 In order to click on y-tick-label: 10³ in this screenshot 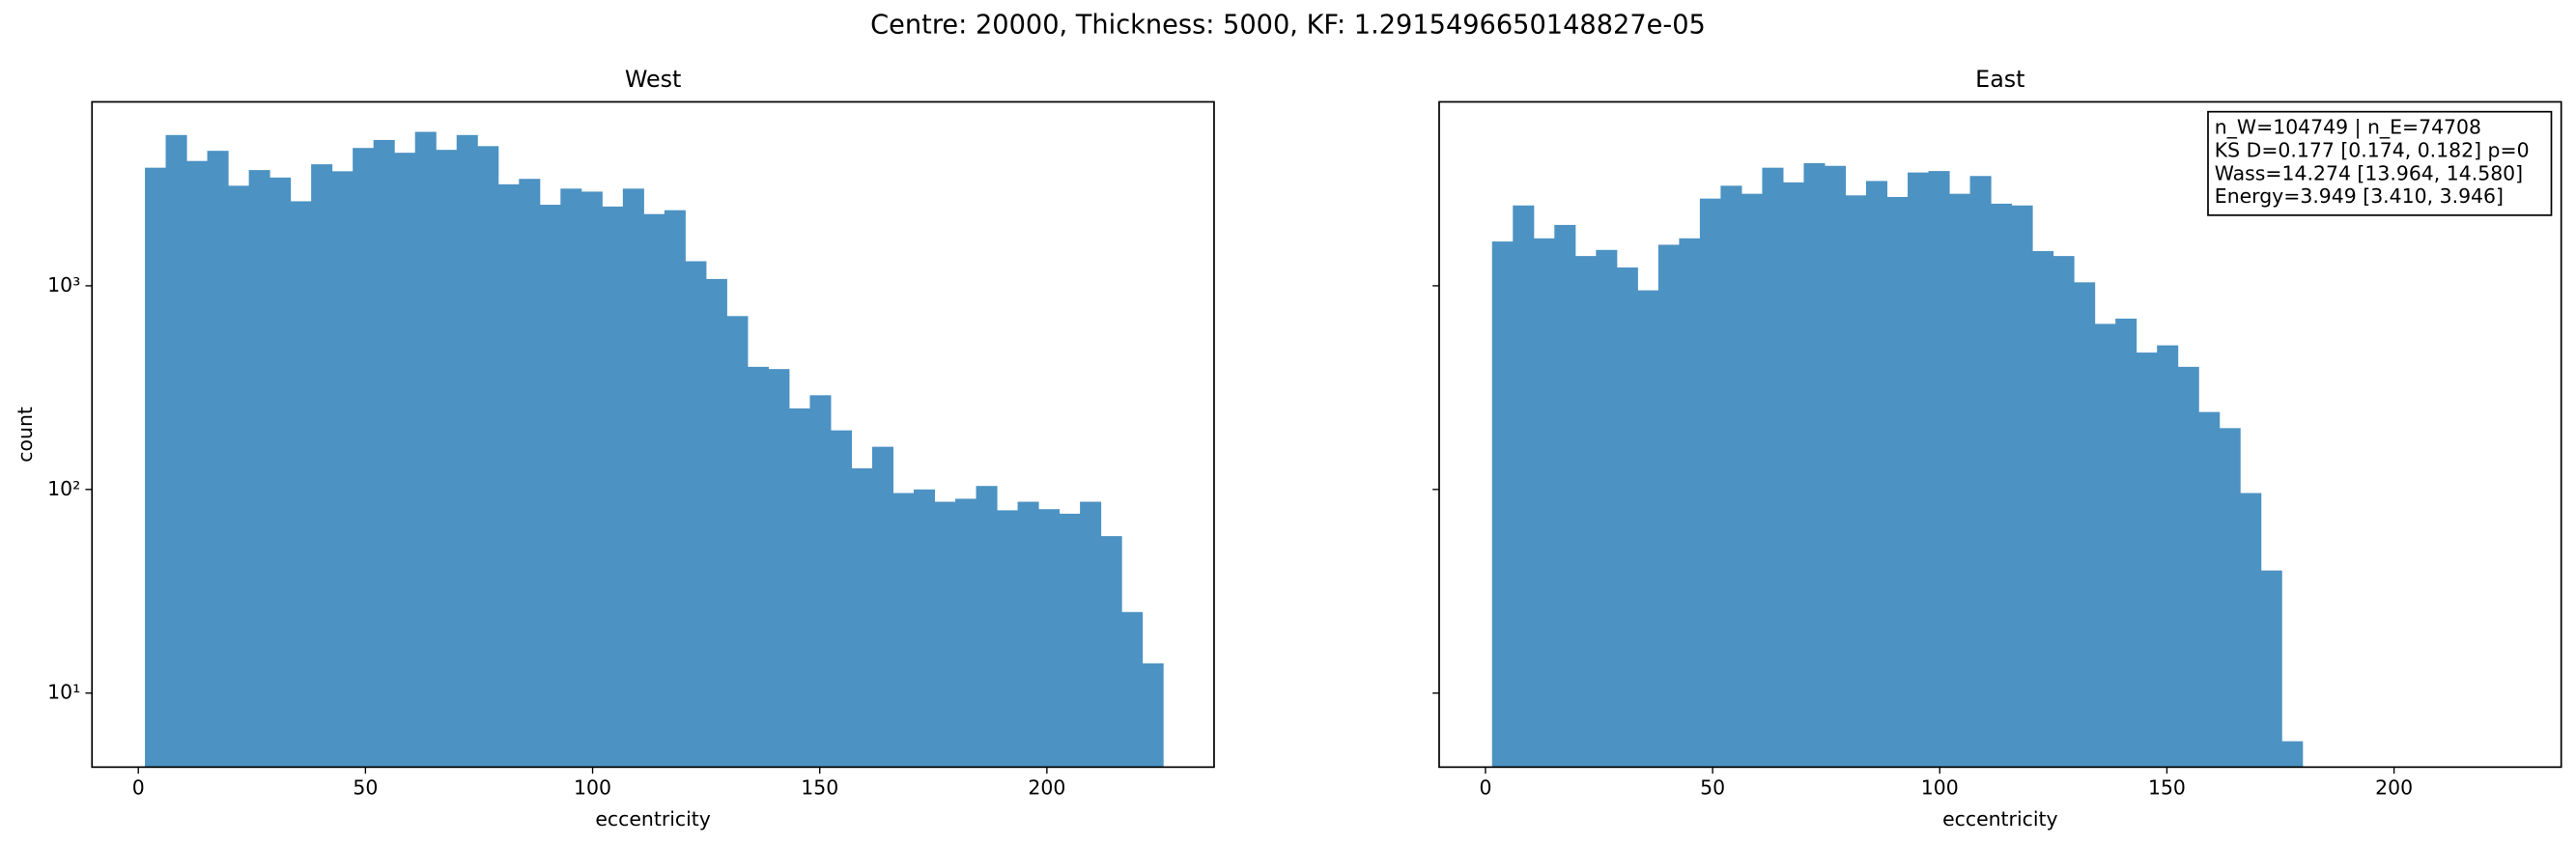, I will do `click(63, 284)`.